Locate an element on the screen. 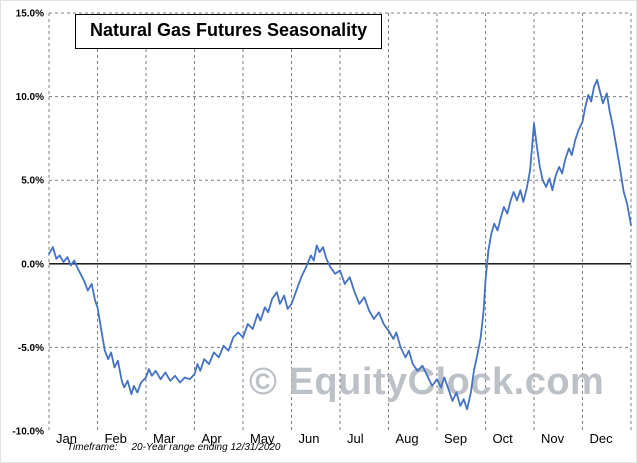 The image size is (637, 463). timeframe-value: 20-Year range ending 12/31/2020 is located at coordinates (206, 447).